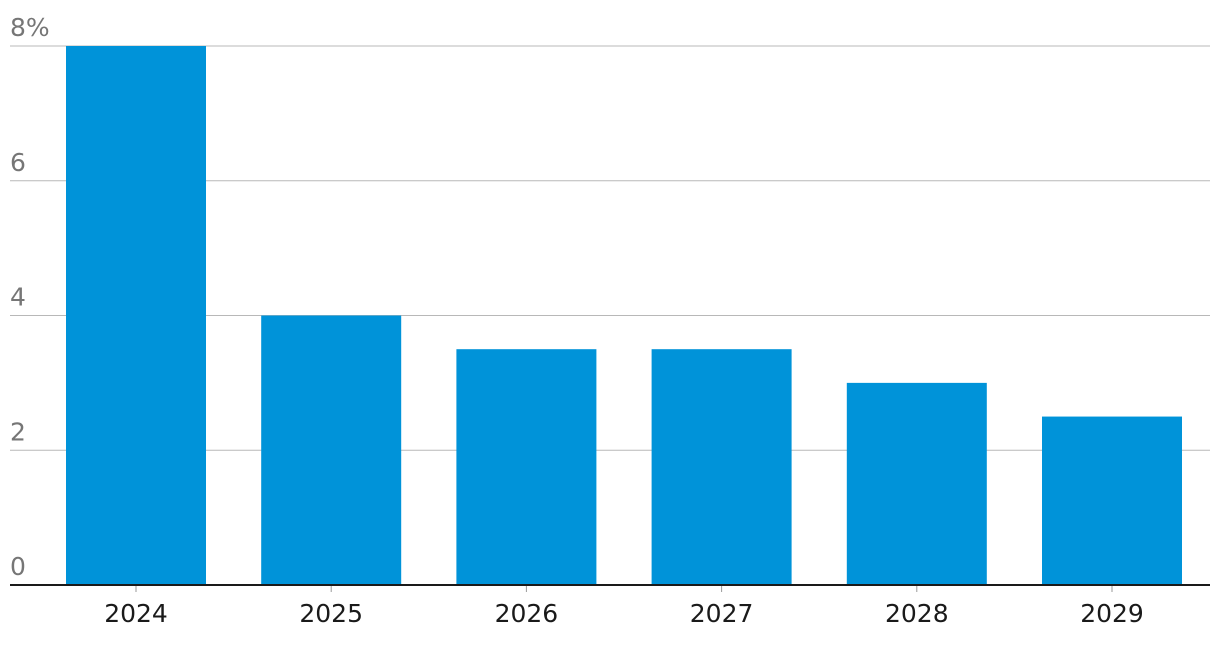 The image size is (1220, 646). I want to click on x-tick-label-2026: 2026, so click(527, 613).